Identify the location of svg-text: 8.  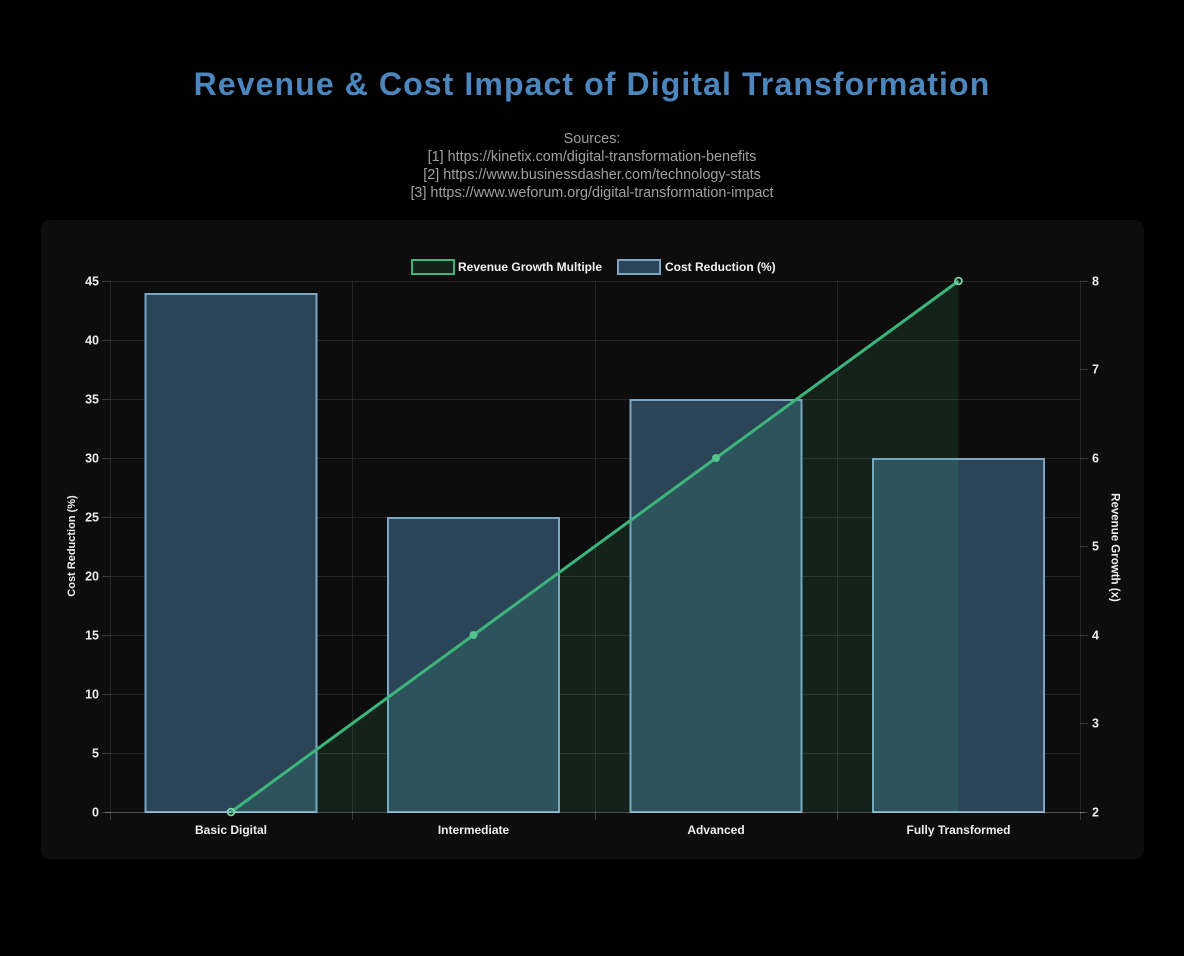
(1095, 282).